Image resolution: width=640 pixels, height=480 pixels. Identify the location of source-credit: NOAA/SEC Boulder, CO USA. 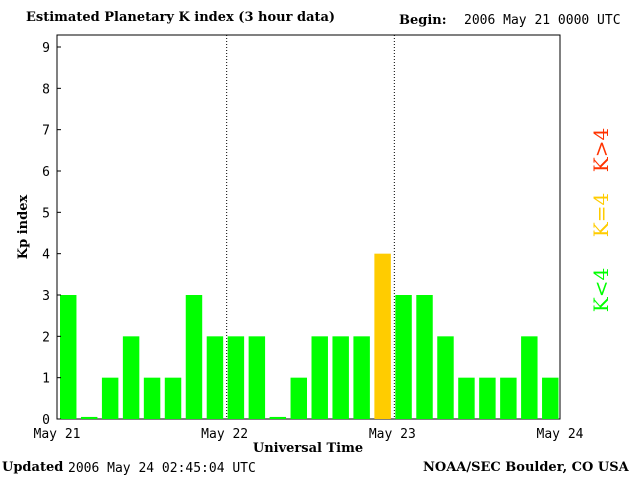
(526, 467).